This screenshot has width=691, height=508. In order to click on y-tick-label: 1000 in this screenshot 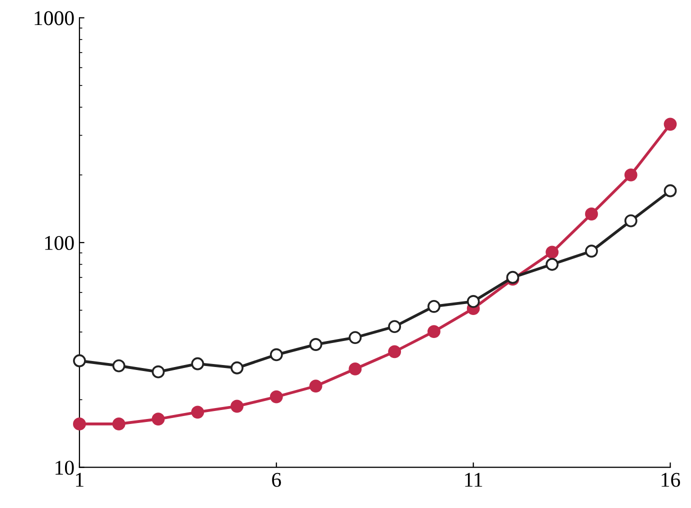, I will do `click(54, 18)`.